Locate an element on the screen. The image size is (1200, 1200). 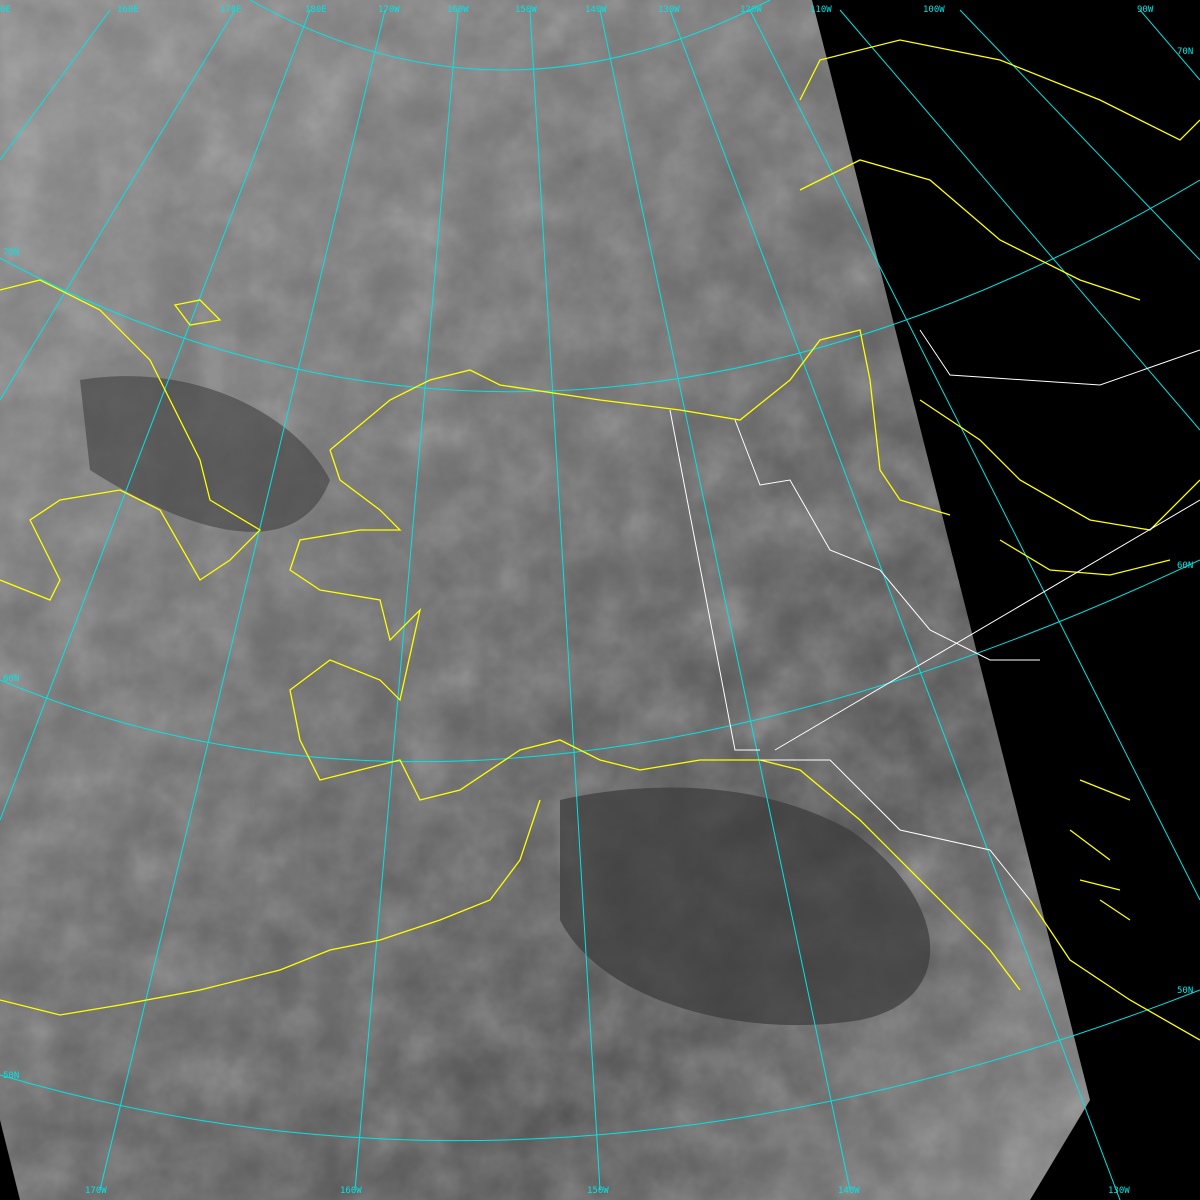
label-lon-top-3: 180E is located at coordinates (316, 10).